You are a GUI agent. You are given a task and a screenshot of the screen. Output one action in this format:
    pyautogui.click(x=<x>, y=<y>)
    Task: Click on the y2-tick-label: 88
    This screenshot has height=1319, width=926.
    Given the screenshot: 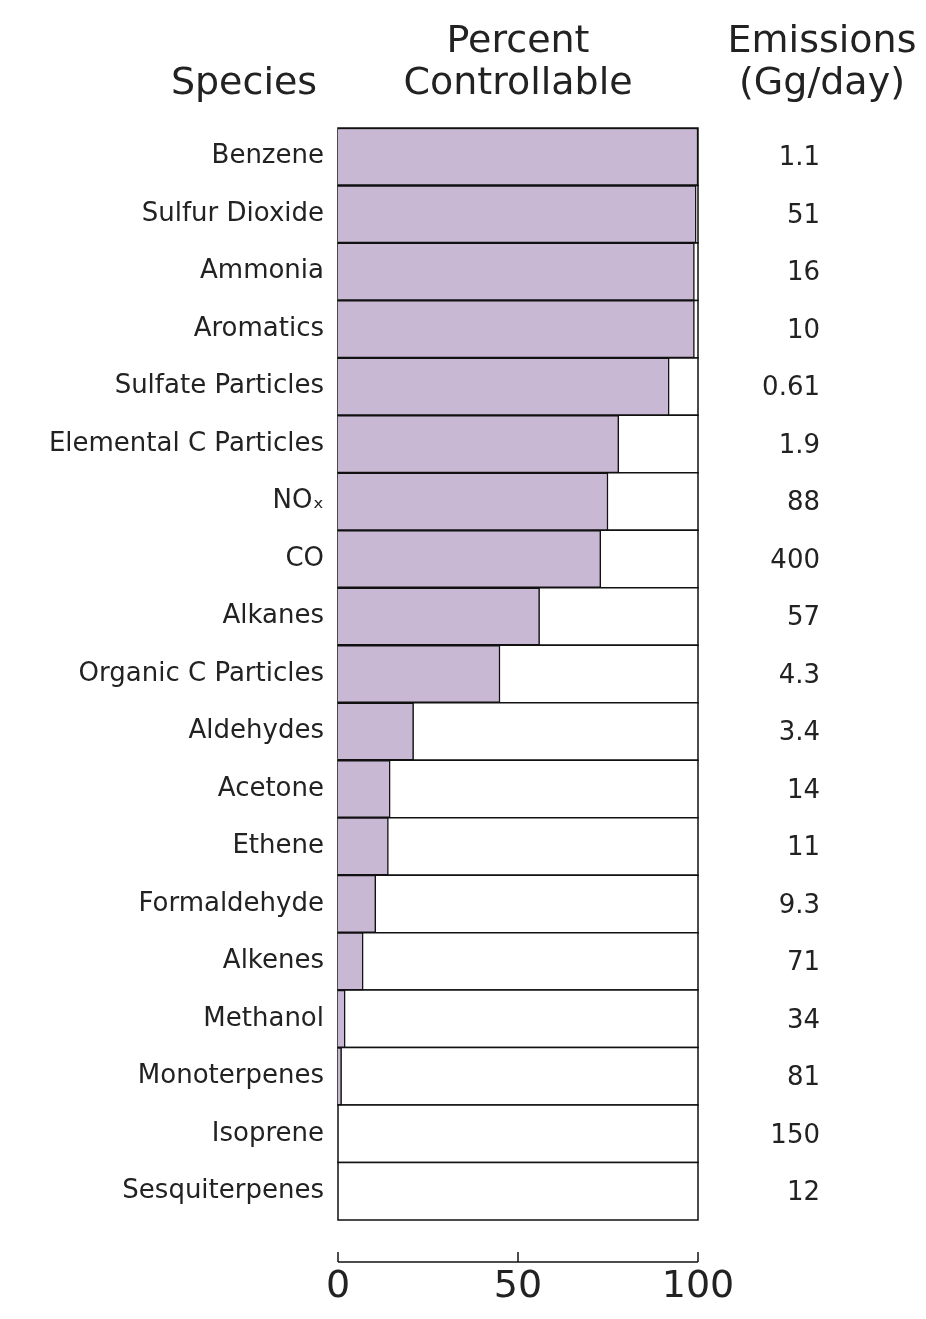 What is the action you would take?
    pyautogui.click(x=803, y=501)
    